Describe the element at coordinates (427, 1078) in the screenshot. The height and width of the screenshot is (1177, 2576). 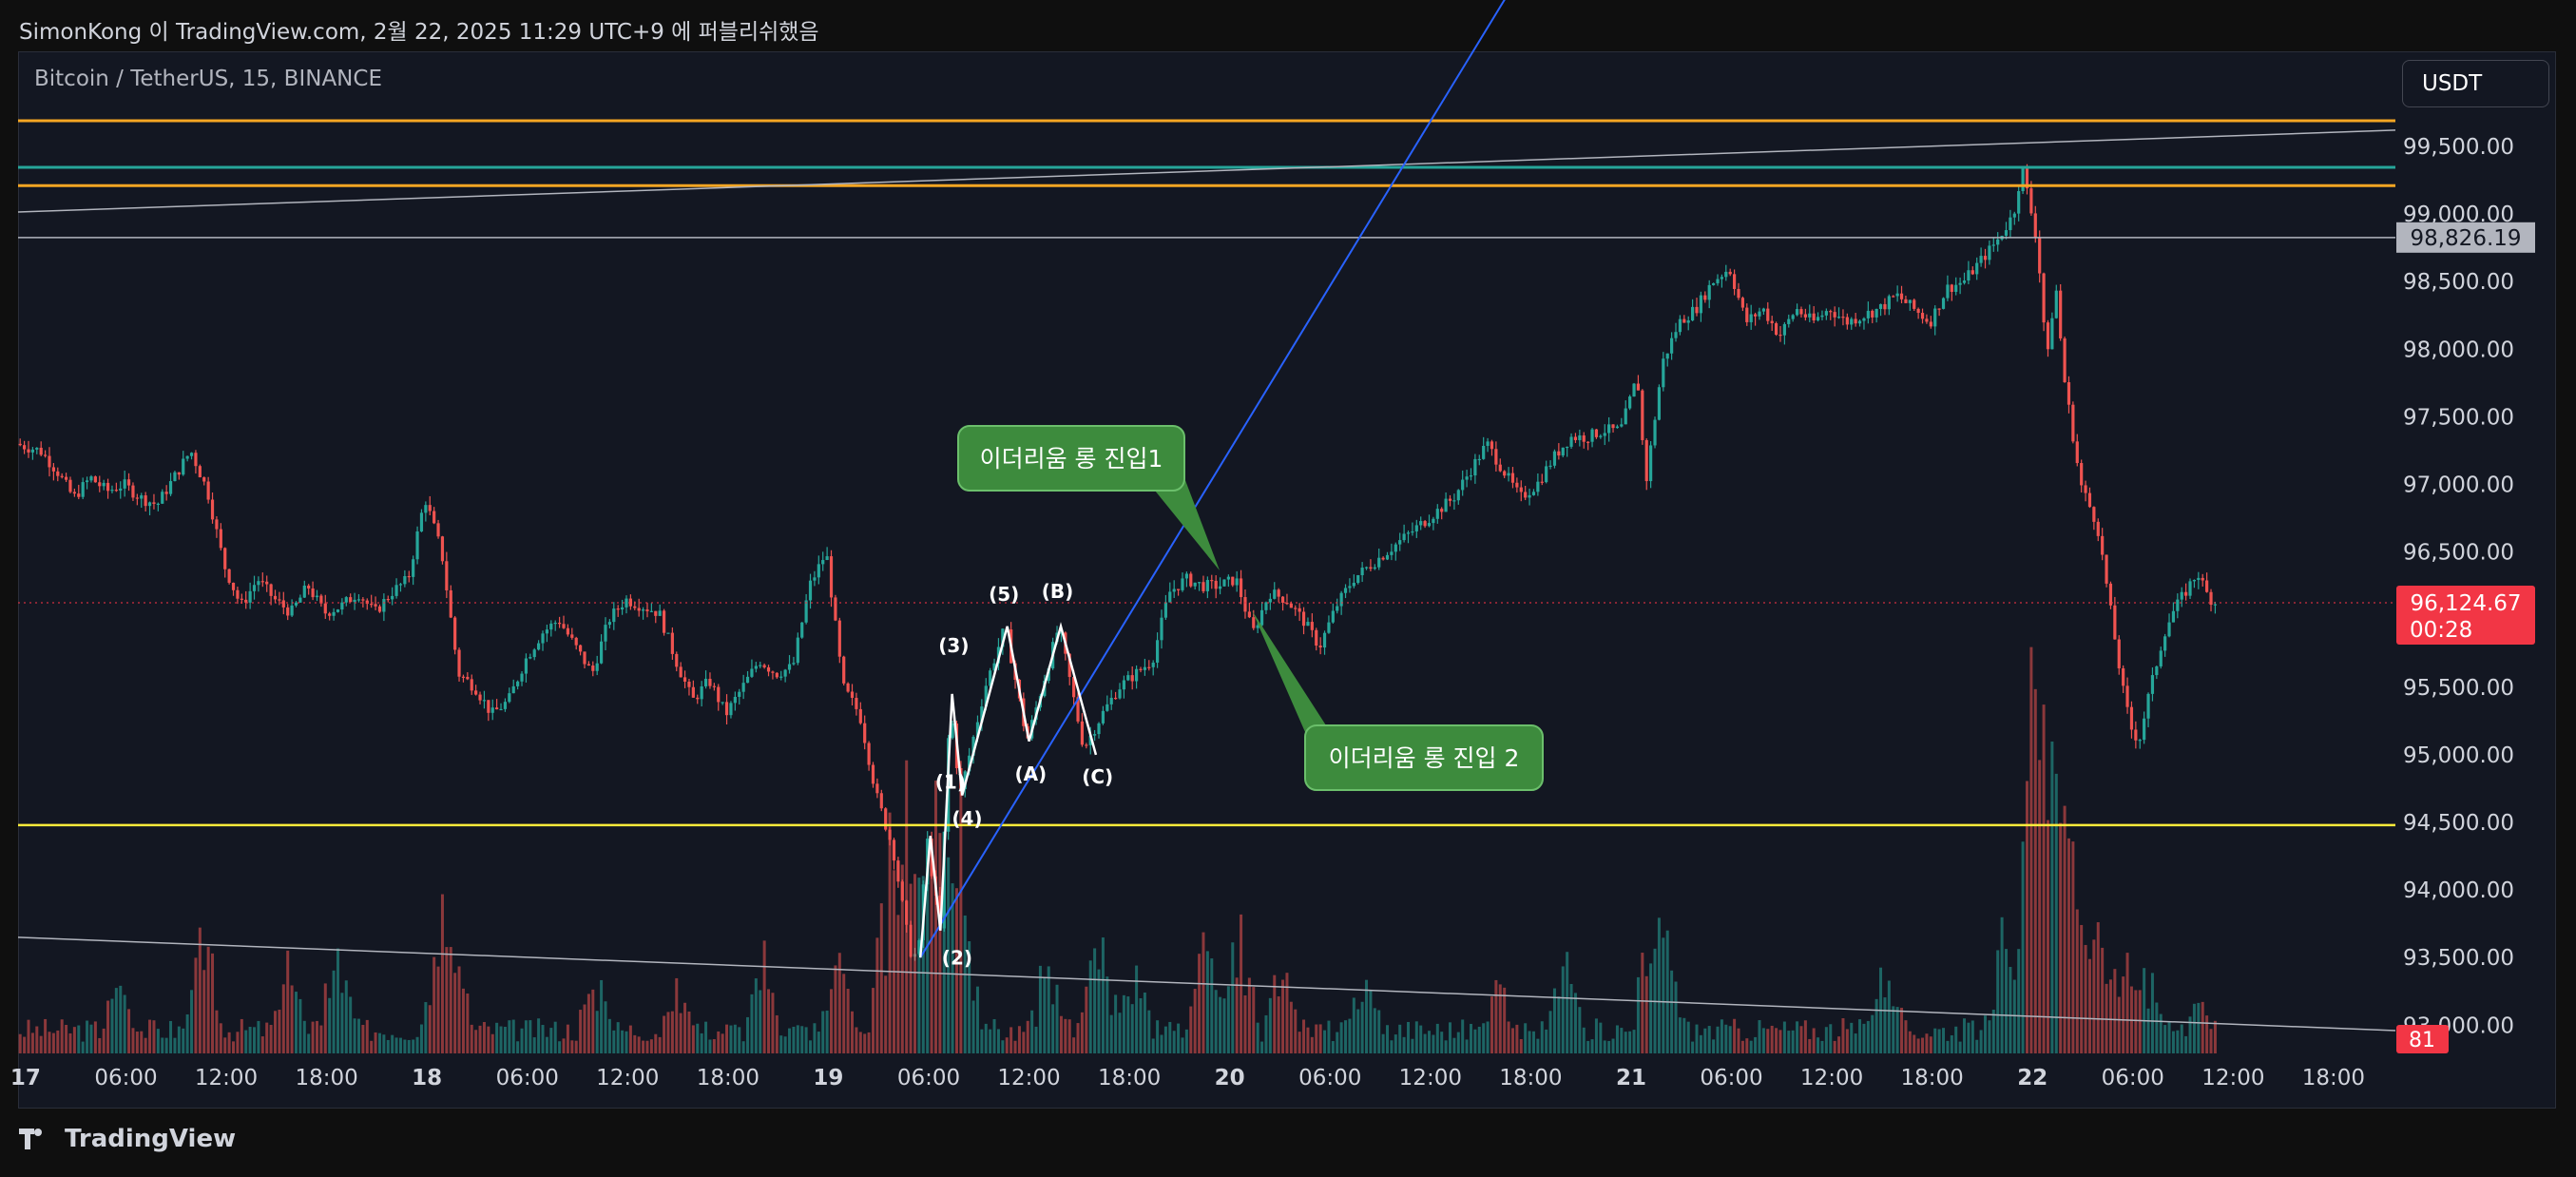
I see `x-tick-label: 18` at that location.